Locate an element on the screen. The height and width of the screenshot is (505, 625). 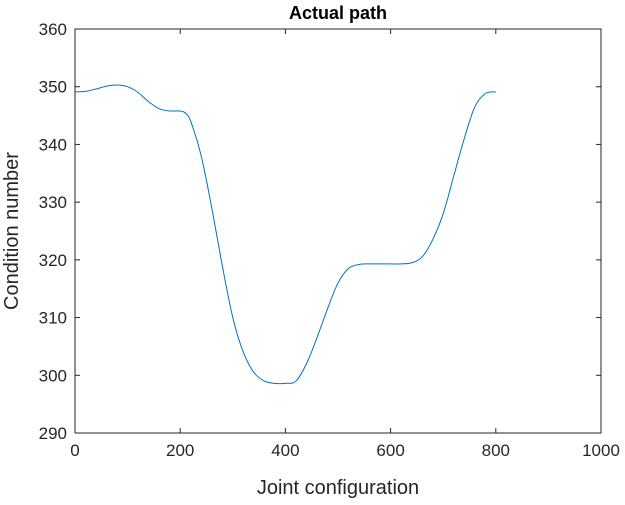
x-tick-label: 600 is located at coordinates (390, 450).